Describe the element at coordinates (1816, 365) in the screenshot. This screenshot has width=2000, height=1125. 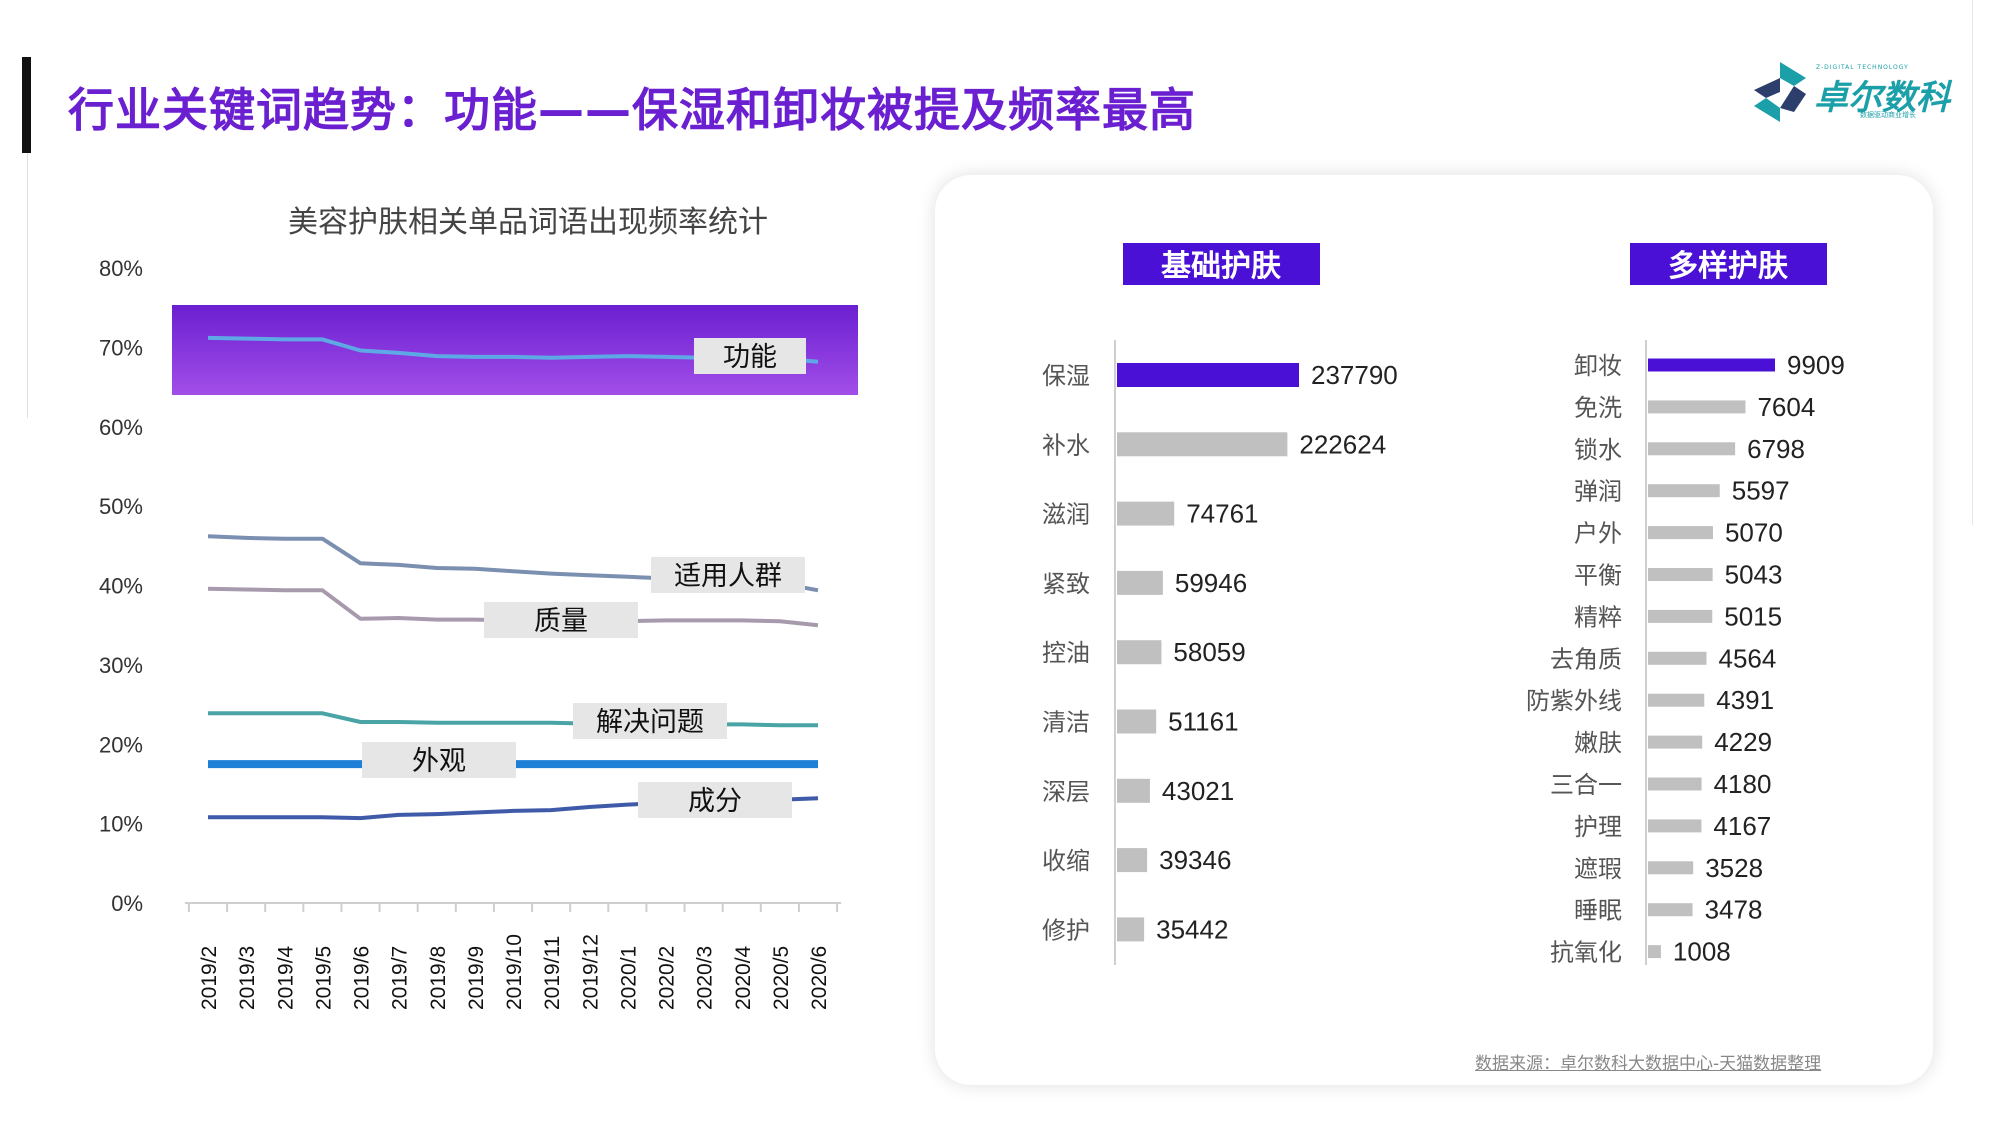
I see `bar-value-label: 9909` at that location.